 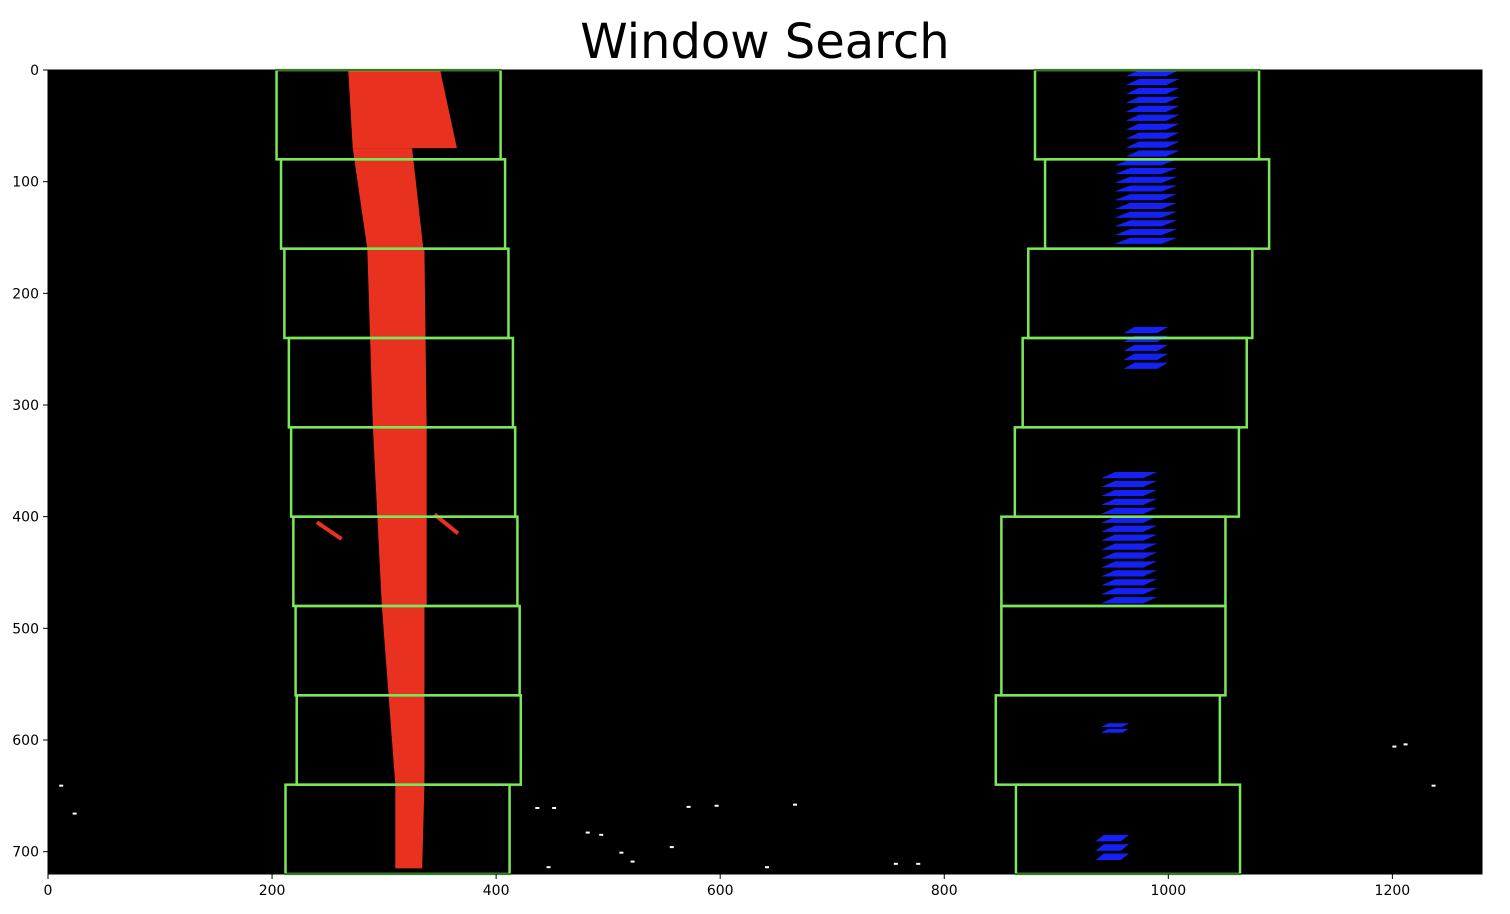 What do you see at coordinates (944, 891) in the screenshot?
I see `x-tick-label-800: 800` at bounding box center [944, 891].